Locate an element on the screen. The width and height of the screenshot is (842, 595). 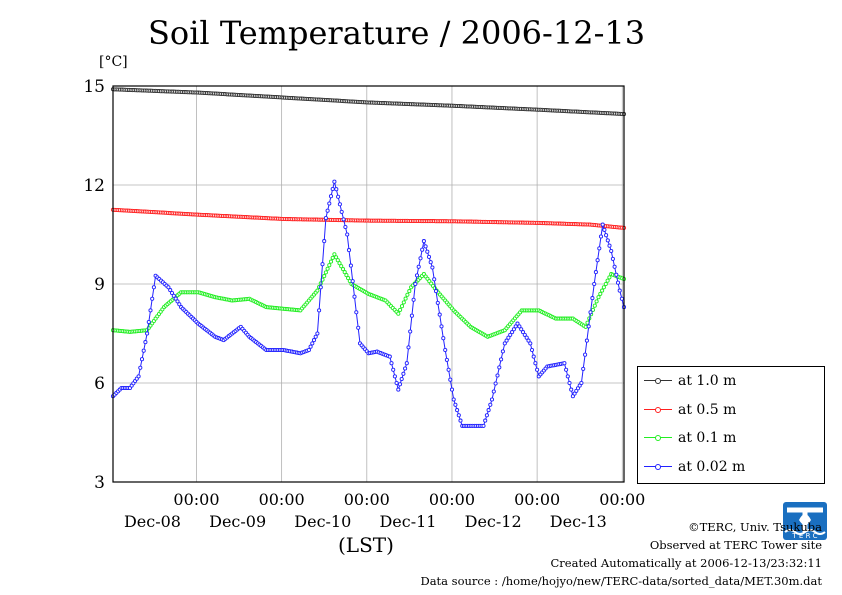
x-axis-unit: (LST) is located at coordinates (366, 545).